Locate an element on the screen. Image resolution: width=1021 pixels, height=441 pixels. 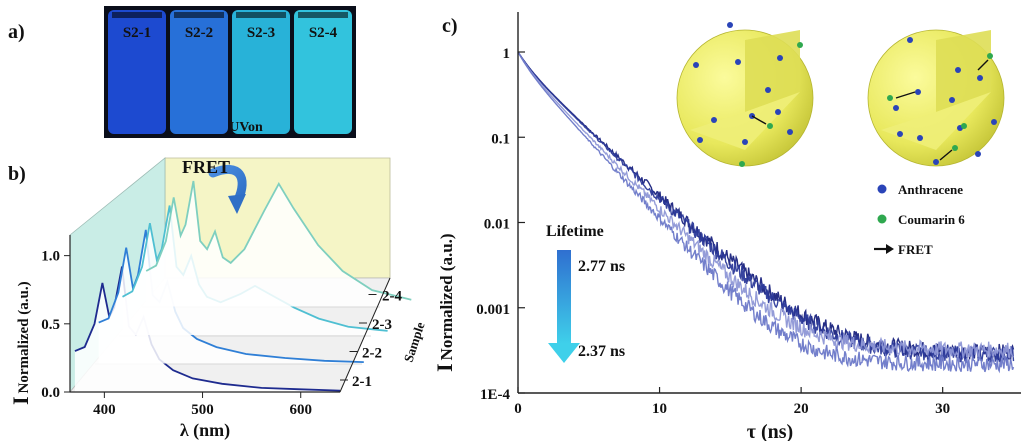
b-z-axis is located at coordinates (365, 335).